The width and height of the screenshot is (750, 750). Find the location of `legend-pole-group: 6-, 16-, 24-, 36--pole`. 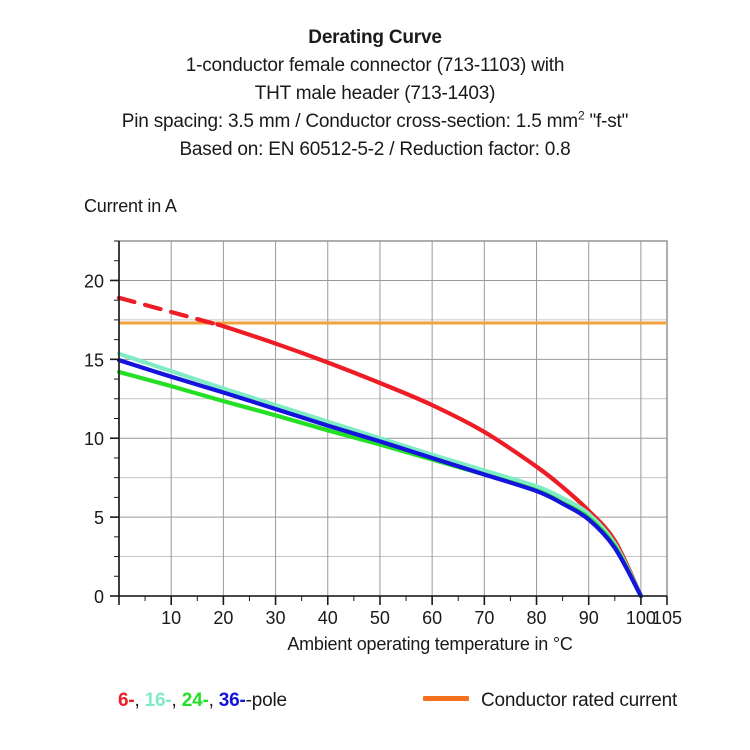

legend-pole-group: 6-, 16-, 24-, 36--pole is located at coordinates (202, 701).